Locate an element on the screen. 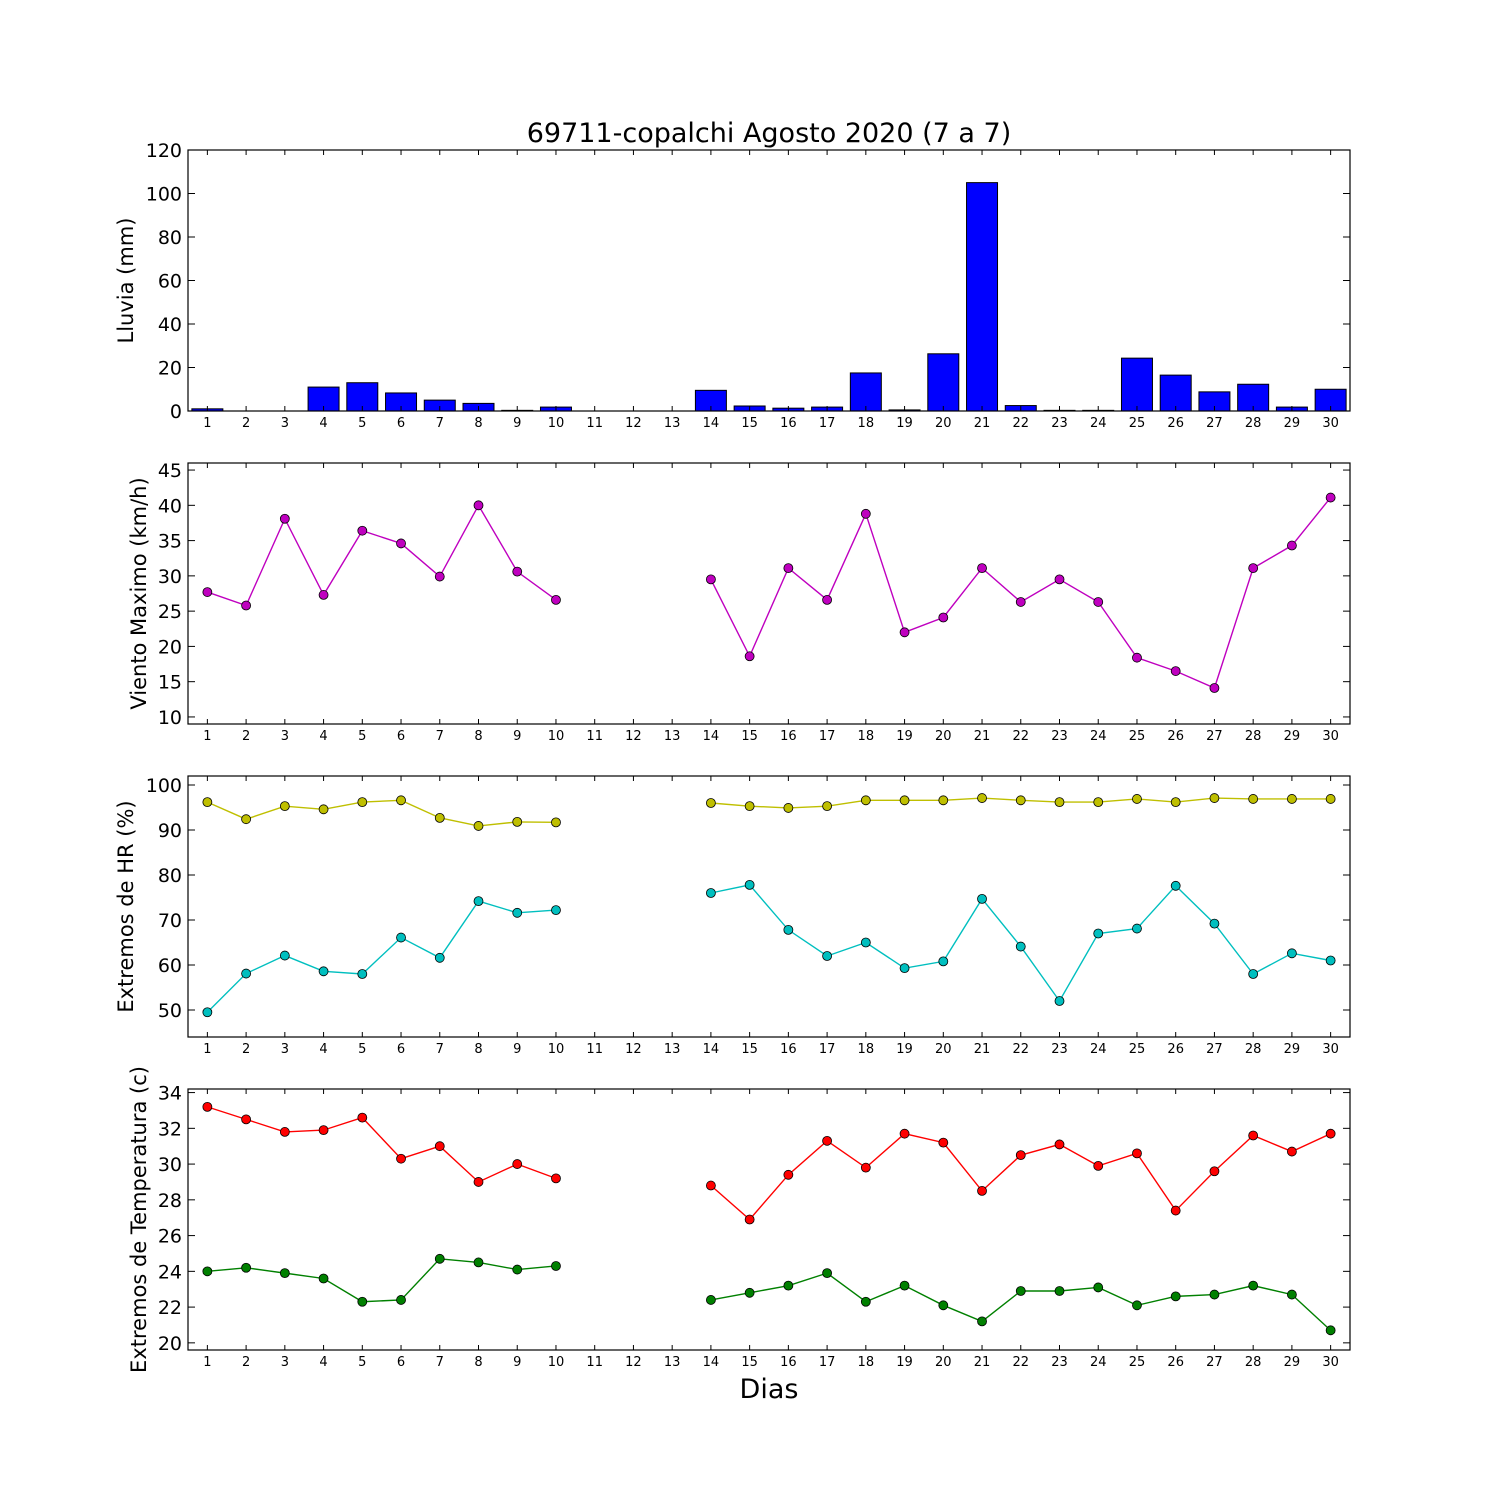 The width and height of the screenshot is (1500, 1500). rain-x-tick-label: 23 is located at coordinates (1059, 423).